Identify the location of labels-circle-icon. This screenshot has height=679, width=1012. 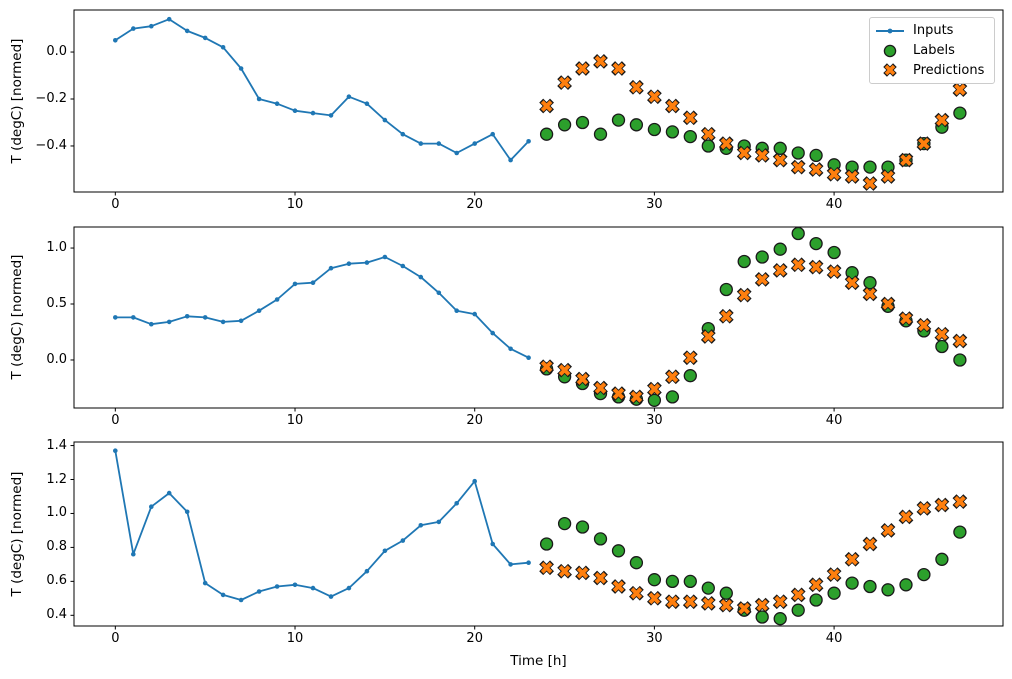
(890, 50).